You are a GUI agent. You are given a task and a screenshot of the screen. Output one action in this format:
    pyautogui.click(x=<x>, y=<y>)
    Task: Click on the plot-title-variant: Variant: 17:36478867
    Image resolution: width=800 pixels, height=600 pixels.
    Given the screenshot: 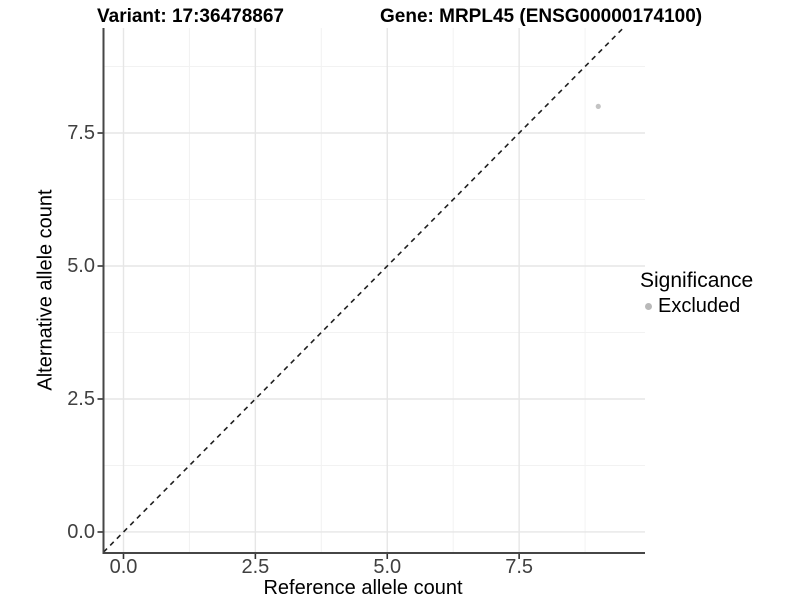 What is the action you would take?
    pyautogui.click(x=190, y=16)
    